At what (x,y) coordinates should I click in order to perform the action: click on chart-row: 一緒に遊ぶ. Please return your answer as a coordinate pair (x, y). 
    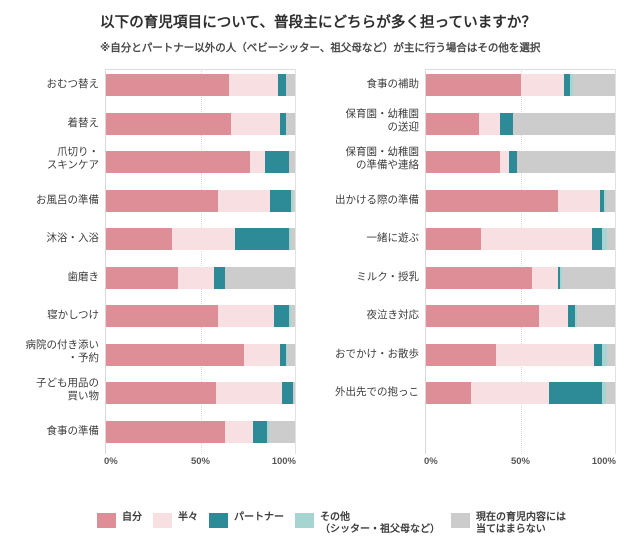
    Looking at the image, I should click on (491, 239).